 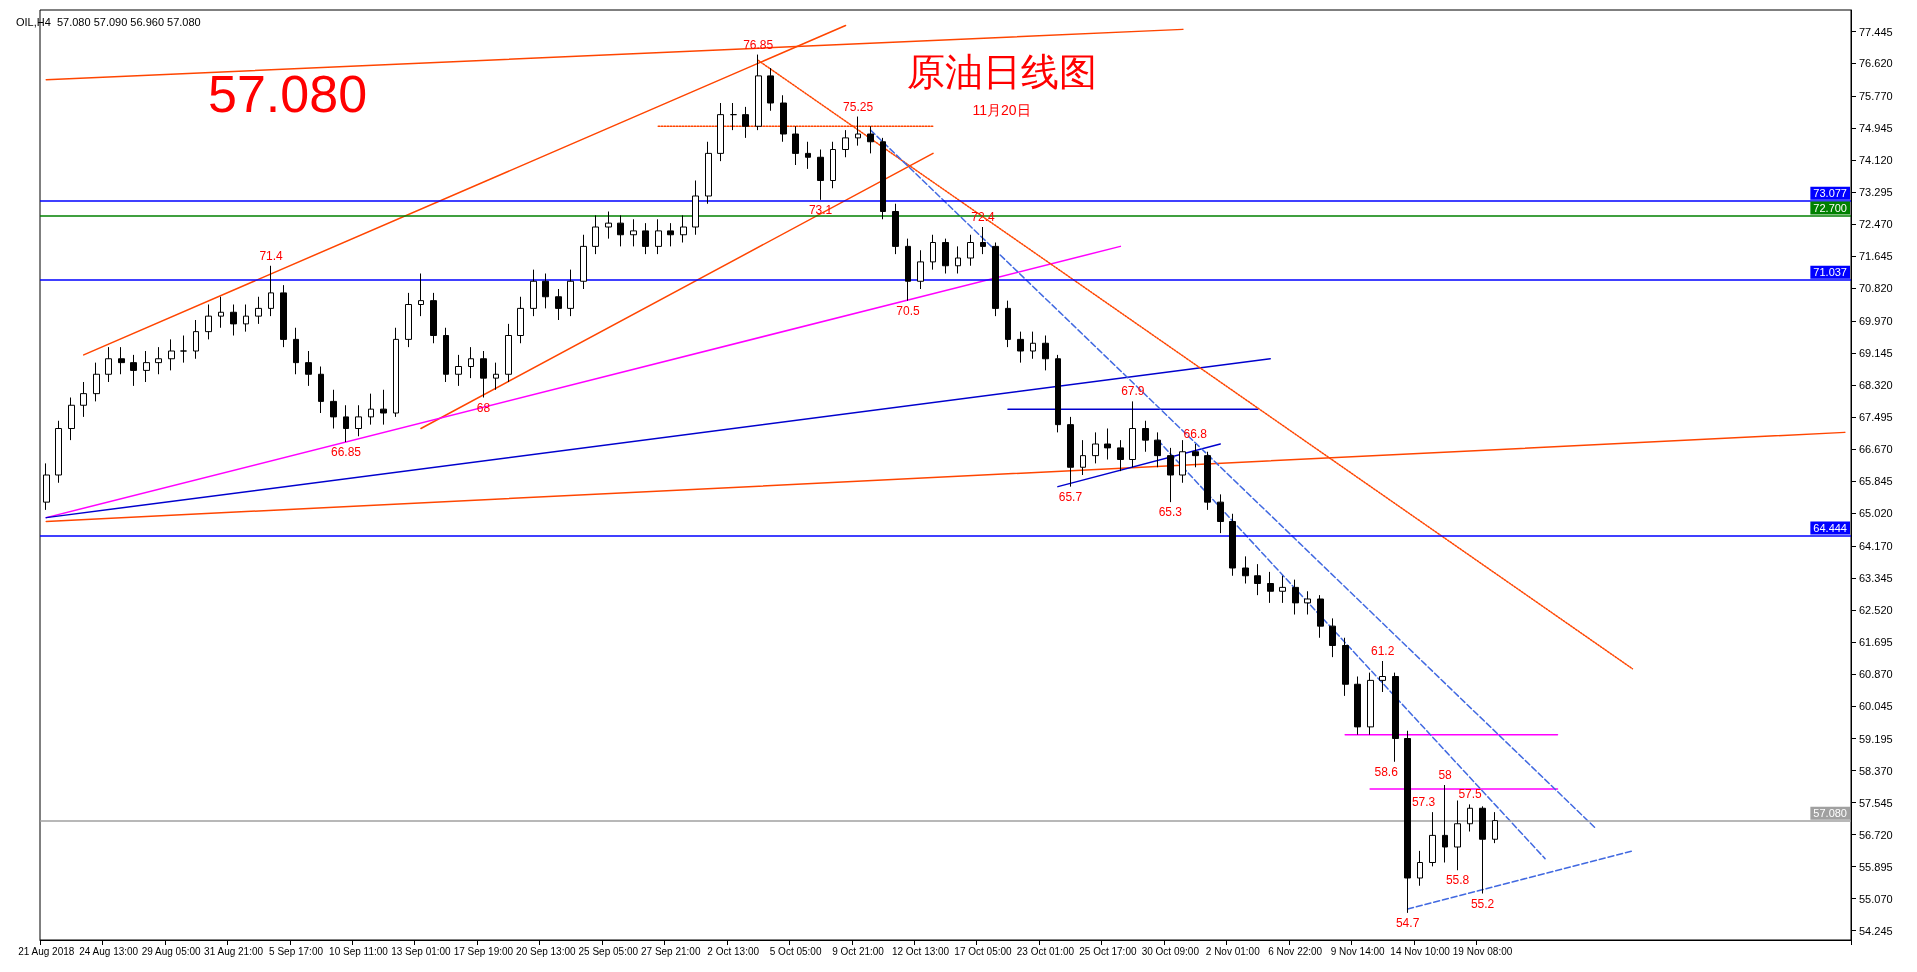 I want to click on text: 原油日线图, so click(x=1001, y=72).